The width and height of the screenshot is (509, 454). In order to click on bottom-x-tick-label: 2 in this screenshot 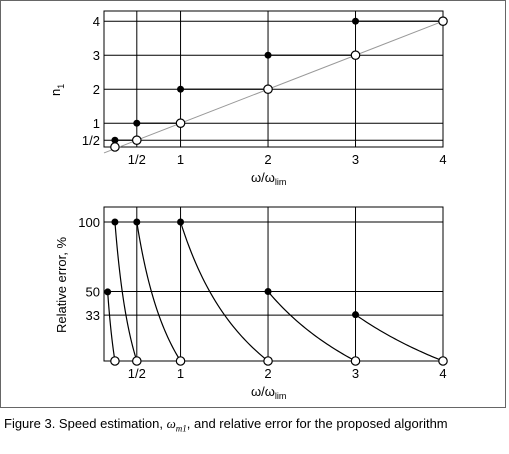, I will do `click(267, 373)`.